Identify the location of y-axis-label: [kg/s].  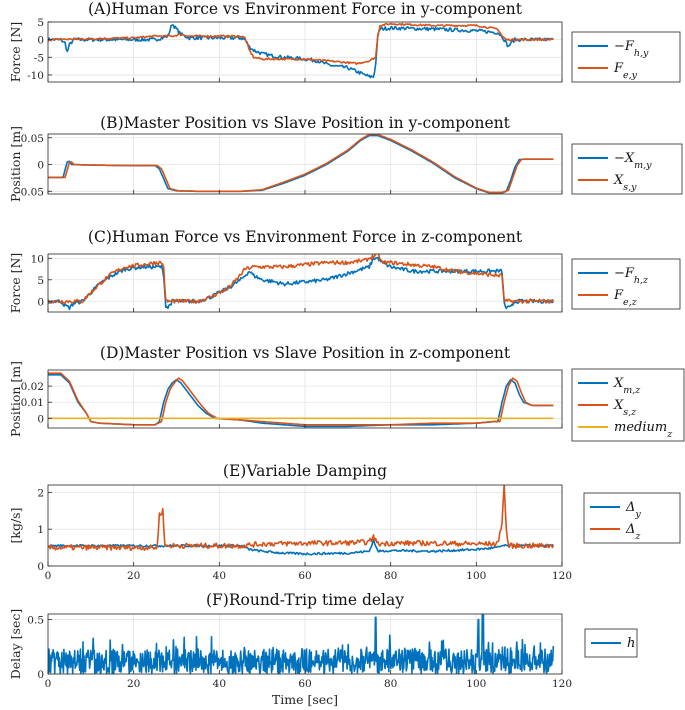
(15, 526).